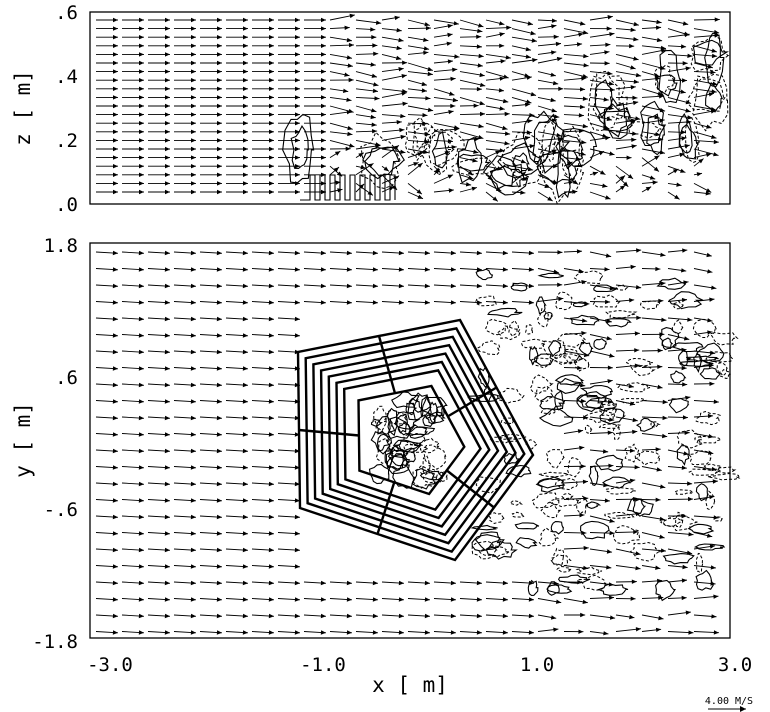  Describe the element at coordinates (23, 108) in the screenshot. I see `top-y-axis-label: z [ m]` at that location.